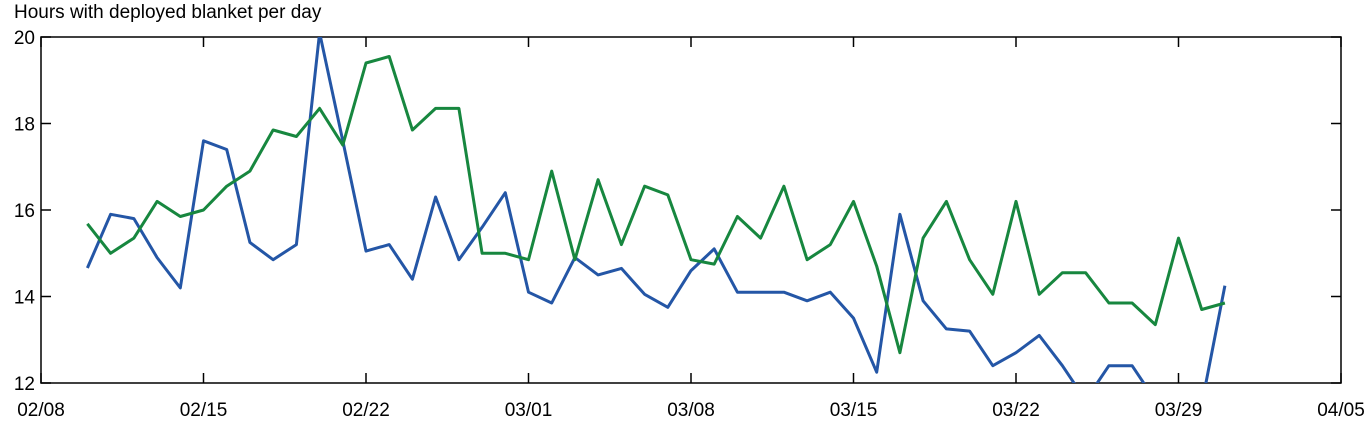 The image size is (1371, 423). I want to click on x-tick-label: 03/08, so click(691, 410).